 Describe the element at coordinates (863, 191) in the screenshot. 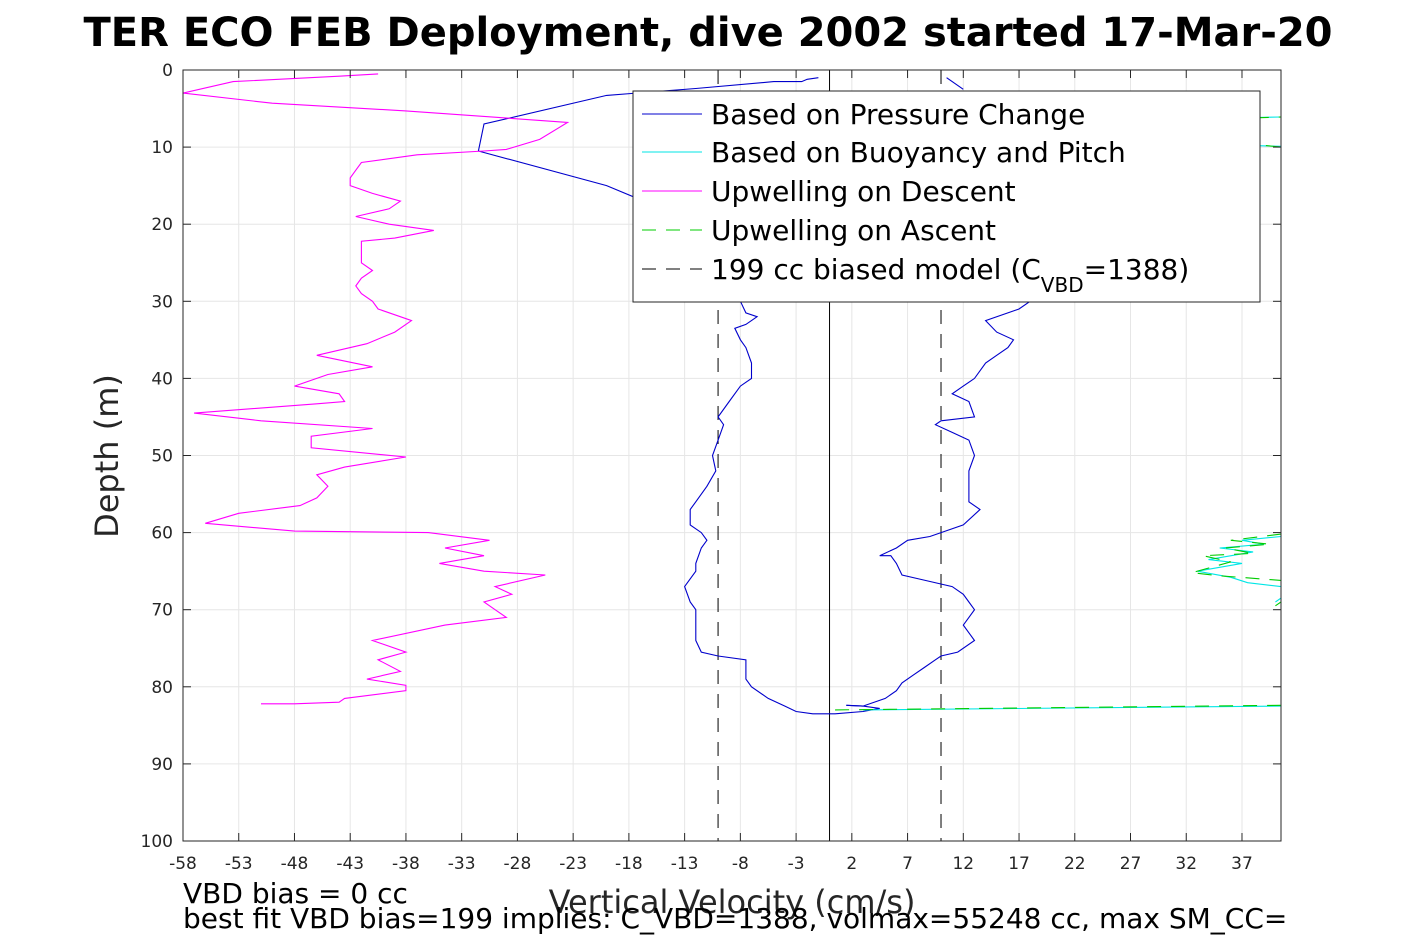

I see `legend-label-up-descent: Upwelling on Descent` at that location.